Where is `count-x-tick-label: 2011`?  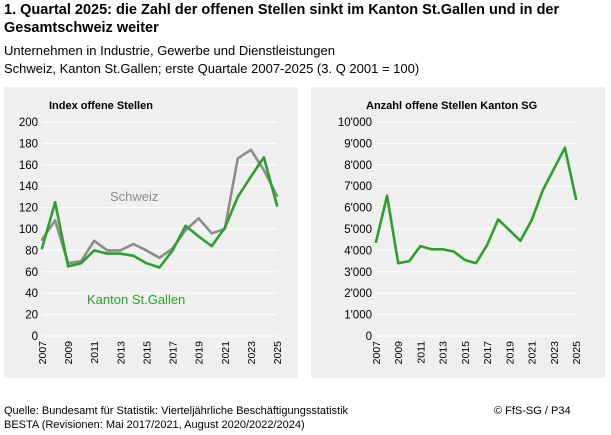 count-x-tick-label: 2011 is located at coordinates (421, 352).